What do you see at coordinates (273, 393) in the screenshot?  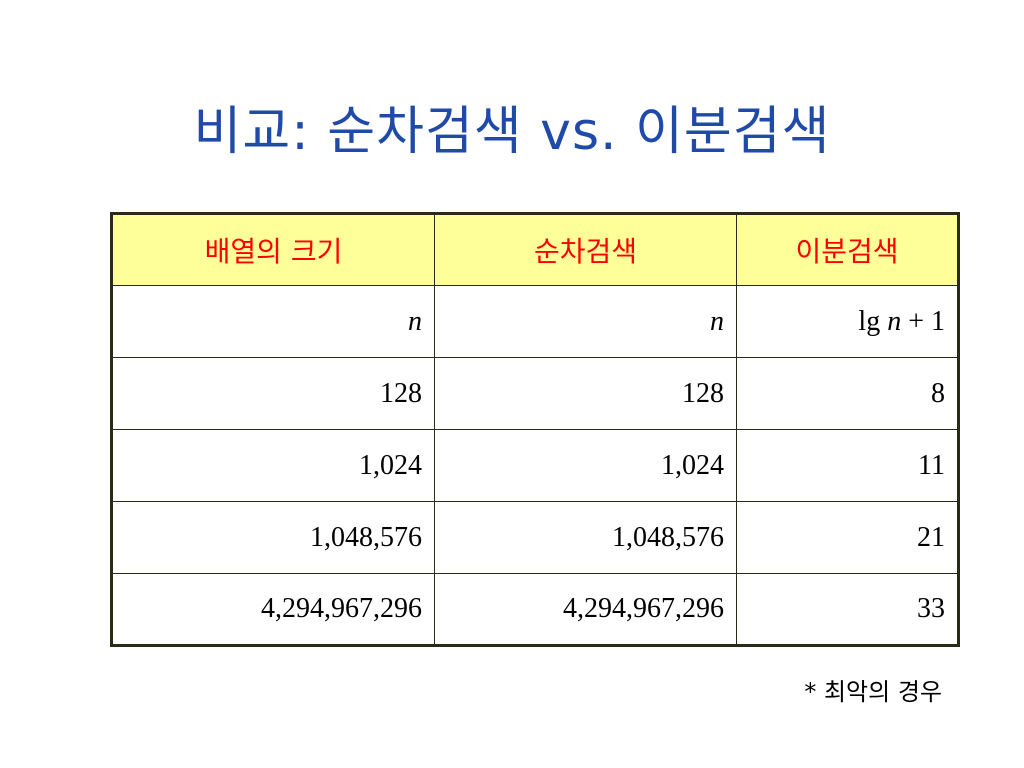 I see `cell-size: 128` at bounding box center [273, 393].